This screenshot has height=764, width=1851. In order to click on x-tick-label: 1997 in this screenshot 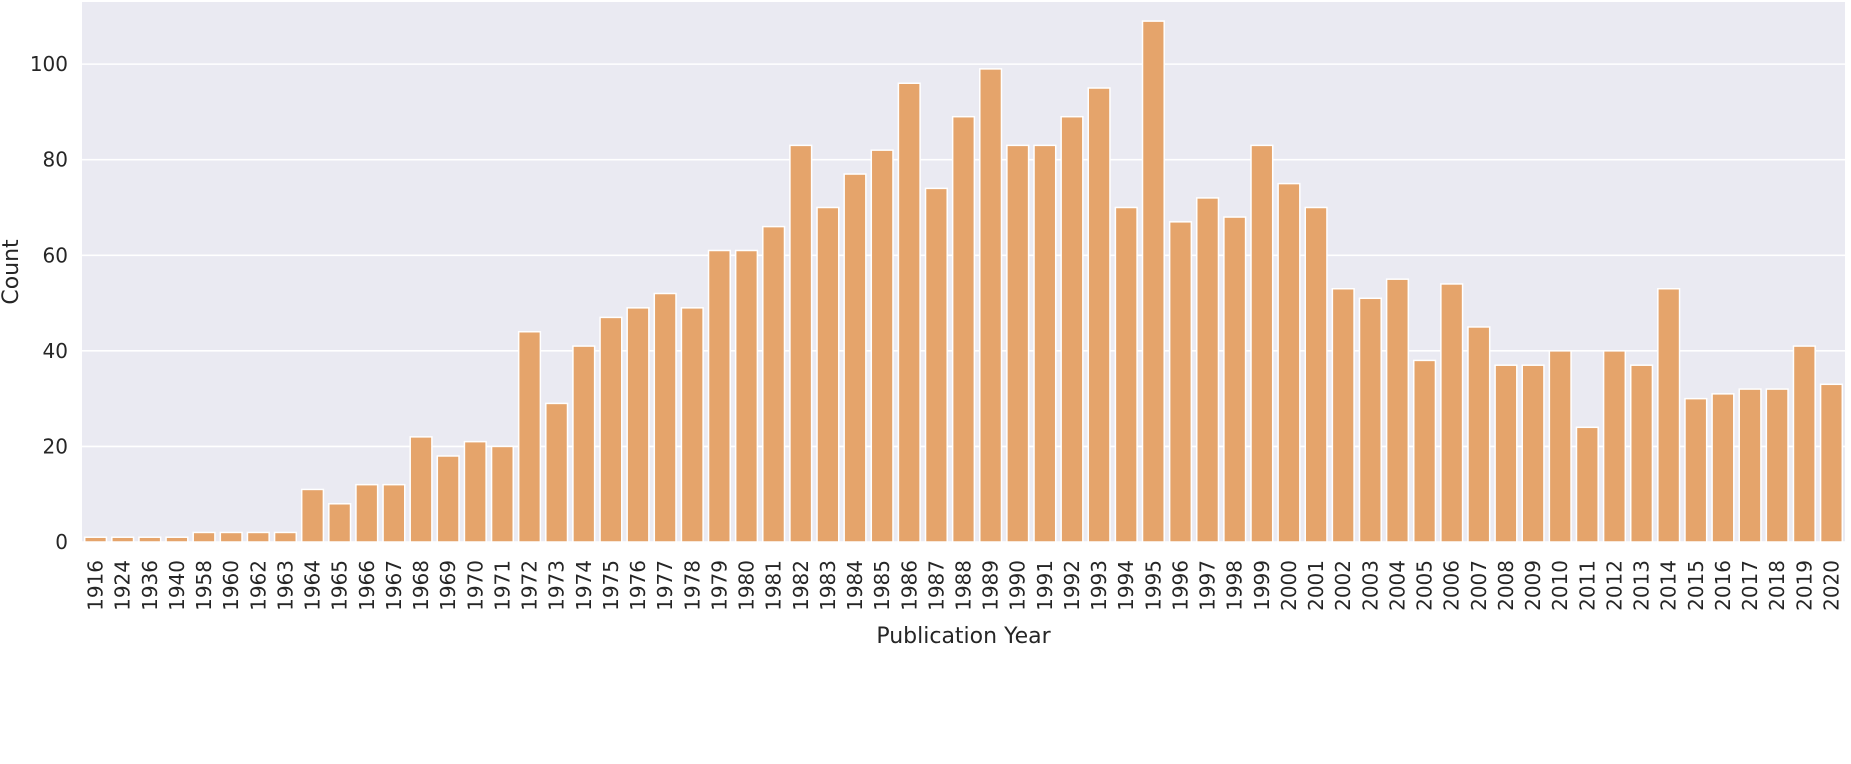, I will do `click(1208, 585)`.